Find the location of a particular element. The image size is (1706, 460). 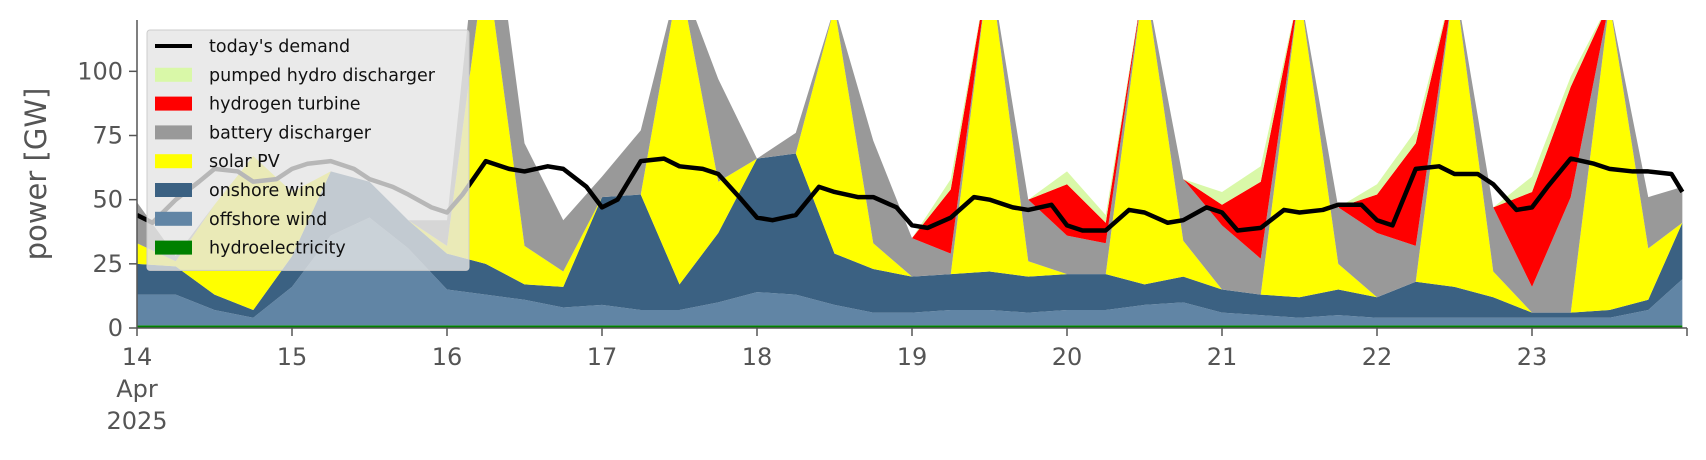

legend-swatch-solar-pv is located at coordinates (173, 161).